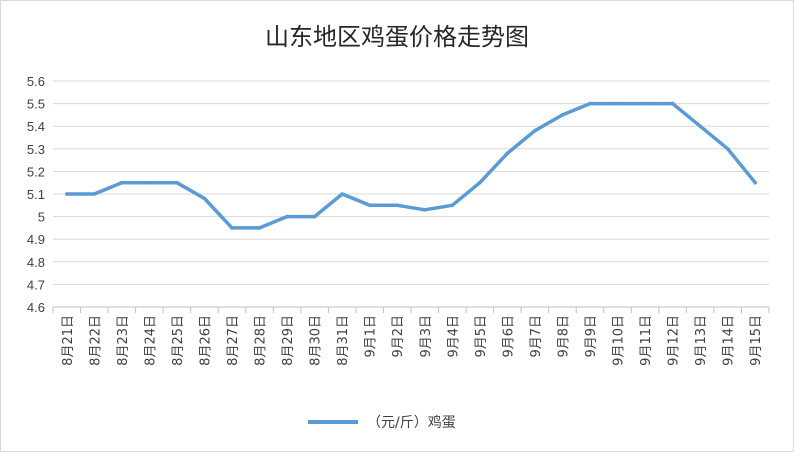  I want to click on x-tick-label: 9月7日, so click(536, 336).